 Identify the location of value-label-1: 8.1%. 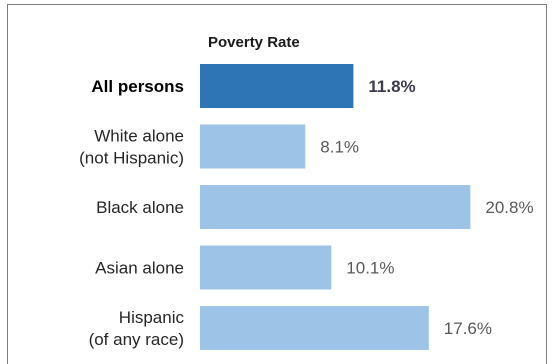
(339, 147).